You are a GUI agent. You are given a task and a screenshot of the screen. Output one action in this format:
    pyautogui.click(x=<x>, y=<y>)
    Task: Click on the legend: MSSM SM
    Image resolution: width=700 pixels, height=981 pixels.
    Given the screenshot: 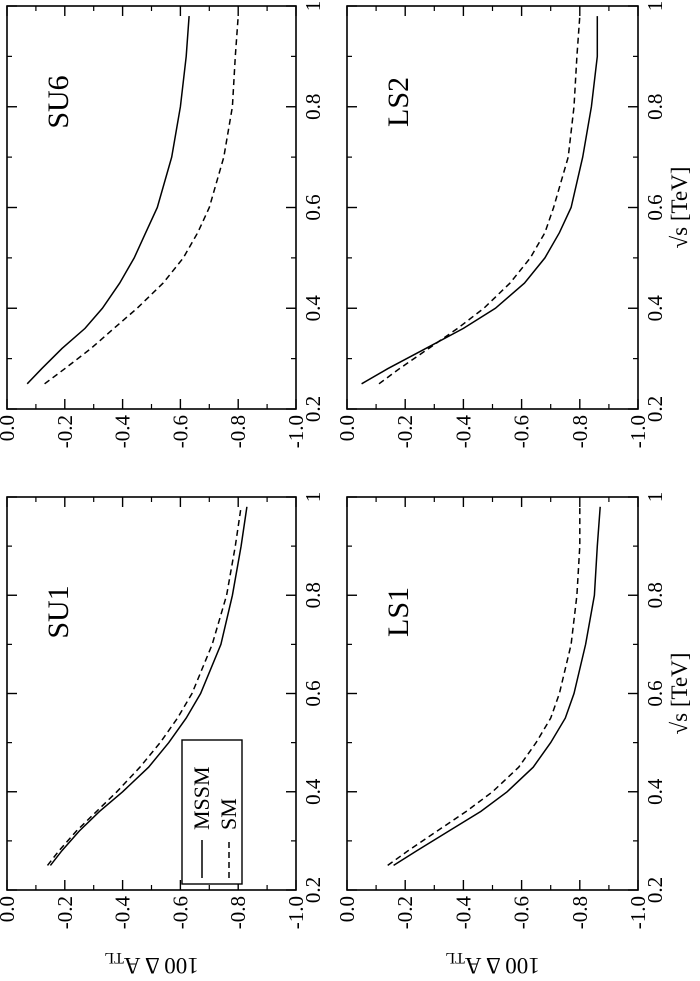 What is the action you would take?
    pyautogui.click(x=212, y=812)
    